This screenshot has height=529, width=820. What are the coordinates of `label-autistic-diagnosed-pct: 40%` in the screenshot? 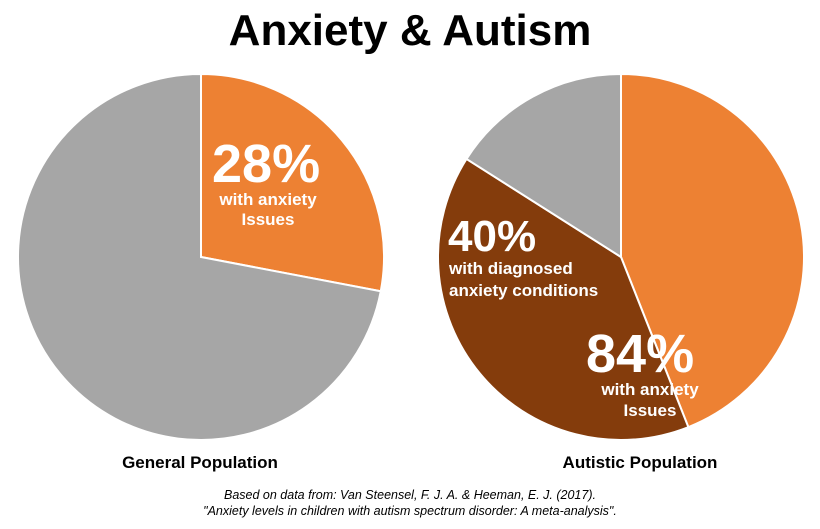 It's located at (492, 236).